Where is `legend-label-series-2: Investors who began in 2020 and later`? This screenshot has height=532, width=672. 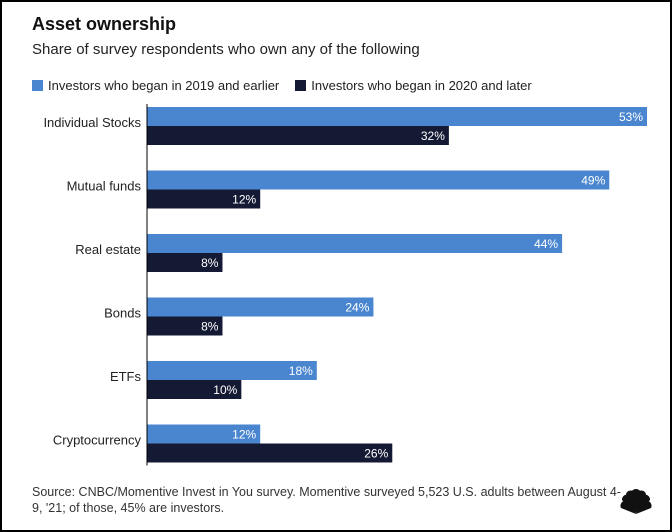
legend-label-series-2: Investors who began in 2020 and later is located at coordinates (421, 85).